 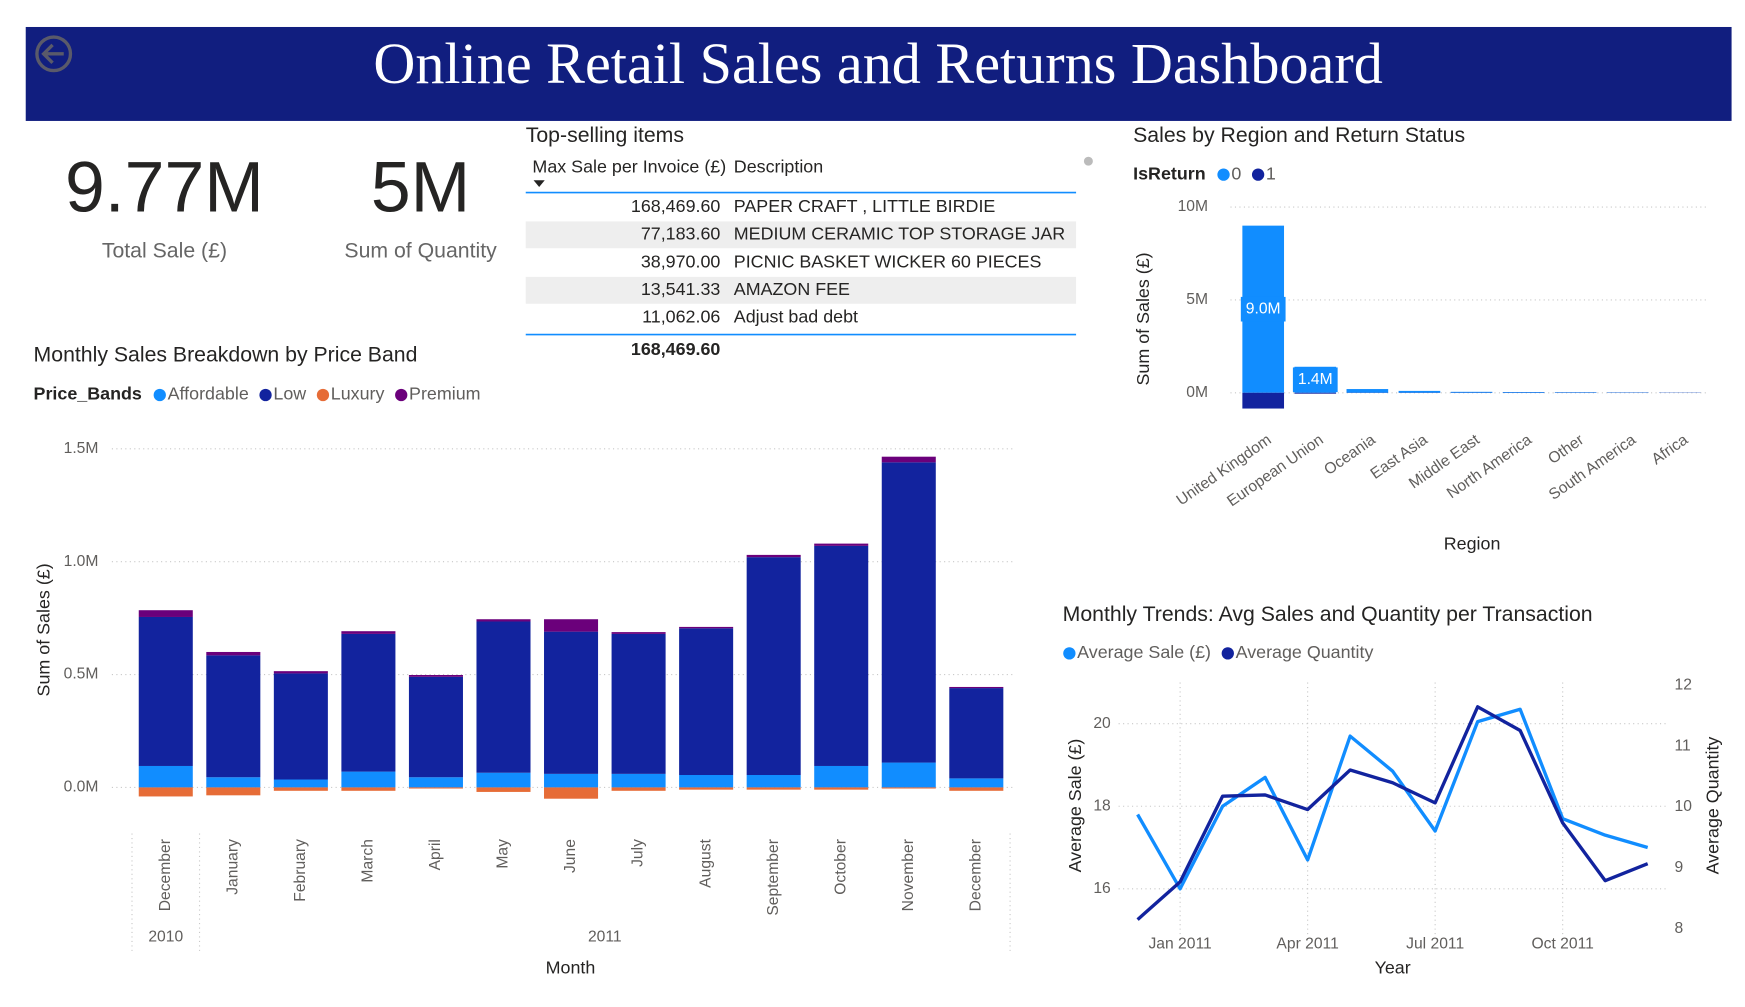 I want to click on column-header: Max Sale per Invoice (£), so click(x=629, y=167).